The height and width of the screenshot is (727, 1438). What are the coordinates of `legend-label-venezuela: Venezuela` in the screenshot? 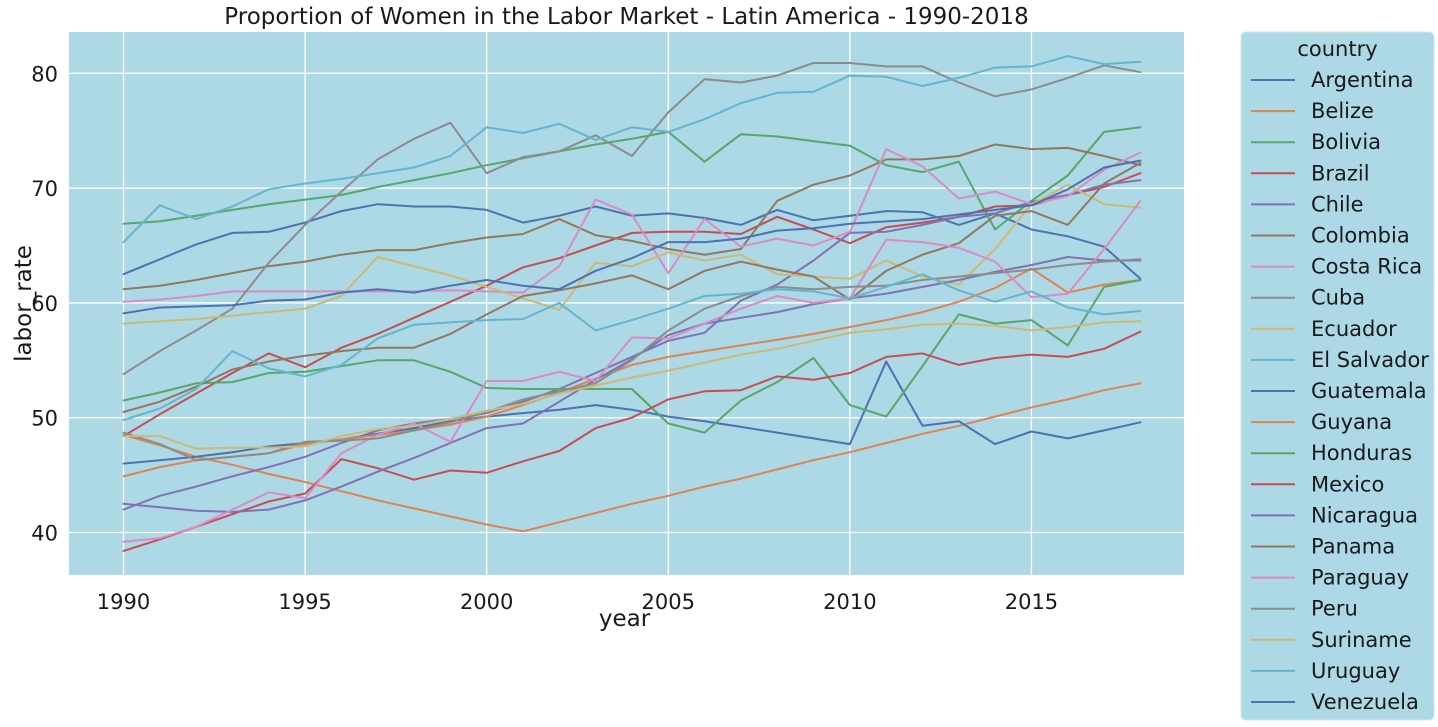 It's located at (1365, 702).